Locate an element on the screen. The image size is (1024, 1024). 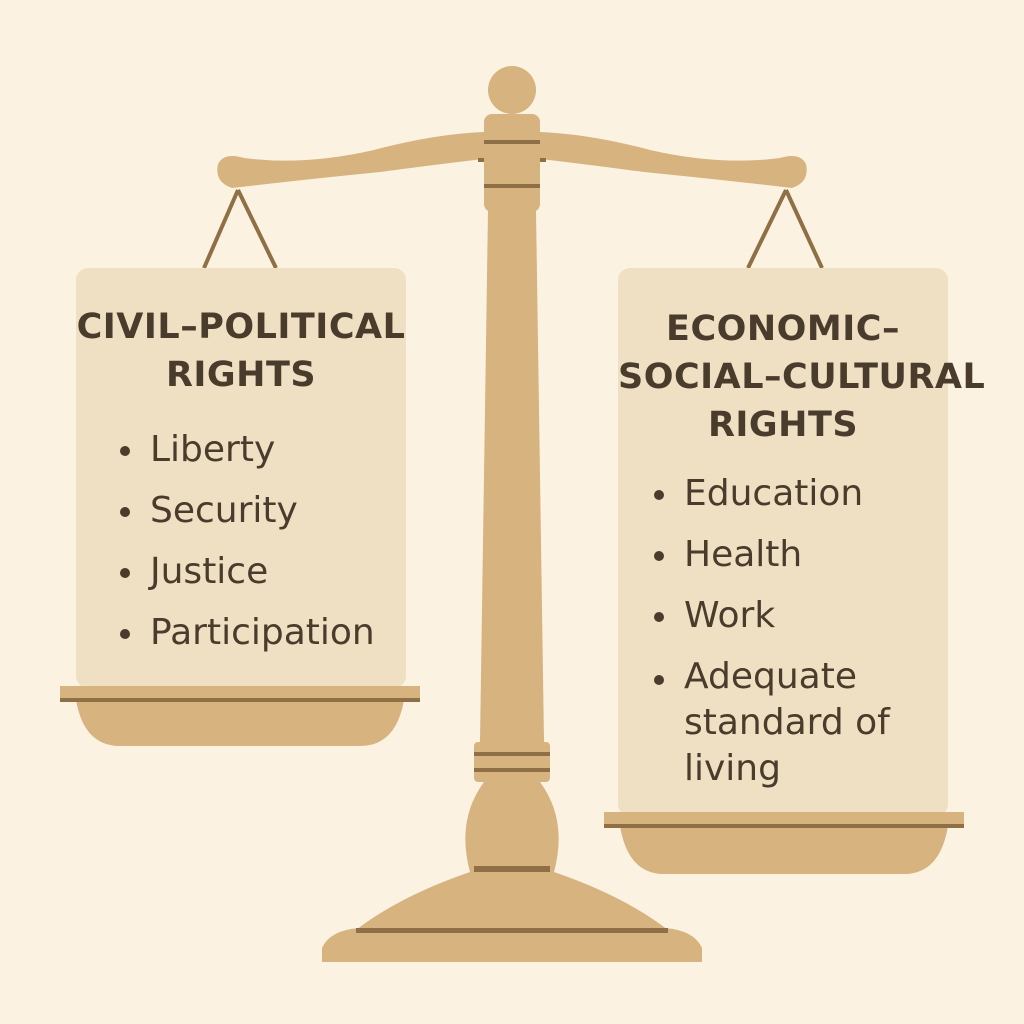
item-label: Health is located at coordinates (743, 554).